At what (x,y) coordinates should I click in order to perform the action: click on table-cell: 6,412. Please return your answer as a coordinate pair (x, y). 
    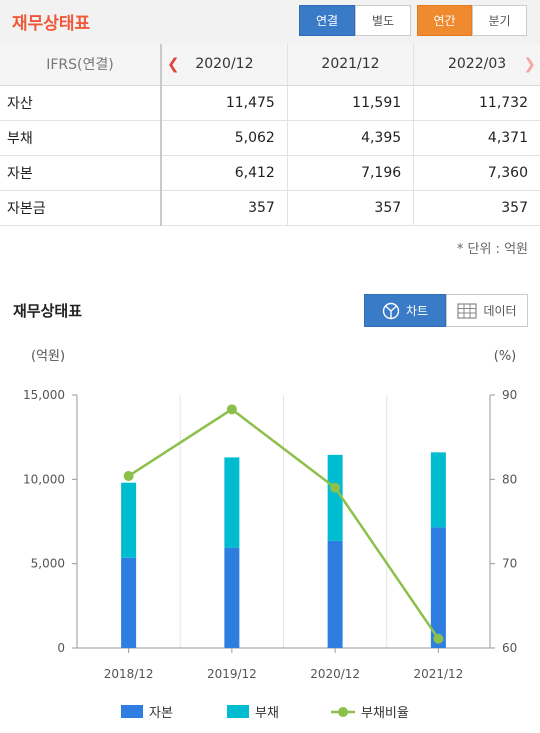
    Looking at the image, I should click on (224, 173).